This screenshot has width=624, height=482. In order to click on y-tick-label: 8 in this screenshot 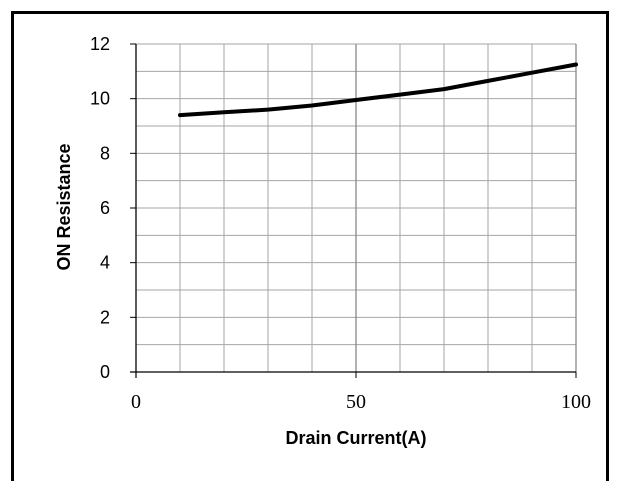, I will do `click(105, 153)`.